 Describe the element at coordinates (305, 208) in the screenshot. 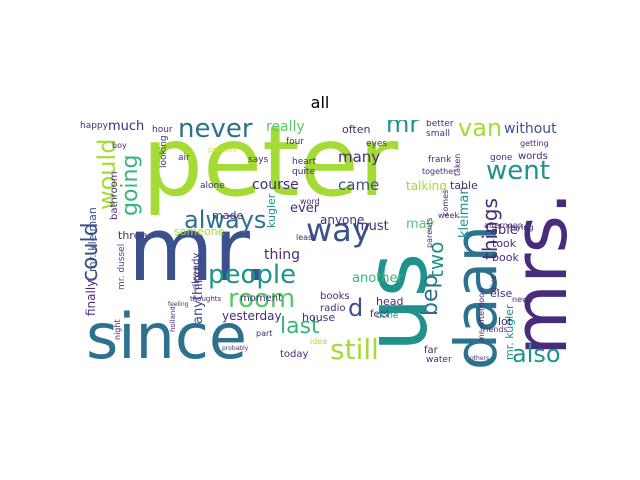

I see `word-ever: ever` at that location.